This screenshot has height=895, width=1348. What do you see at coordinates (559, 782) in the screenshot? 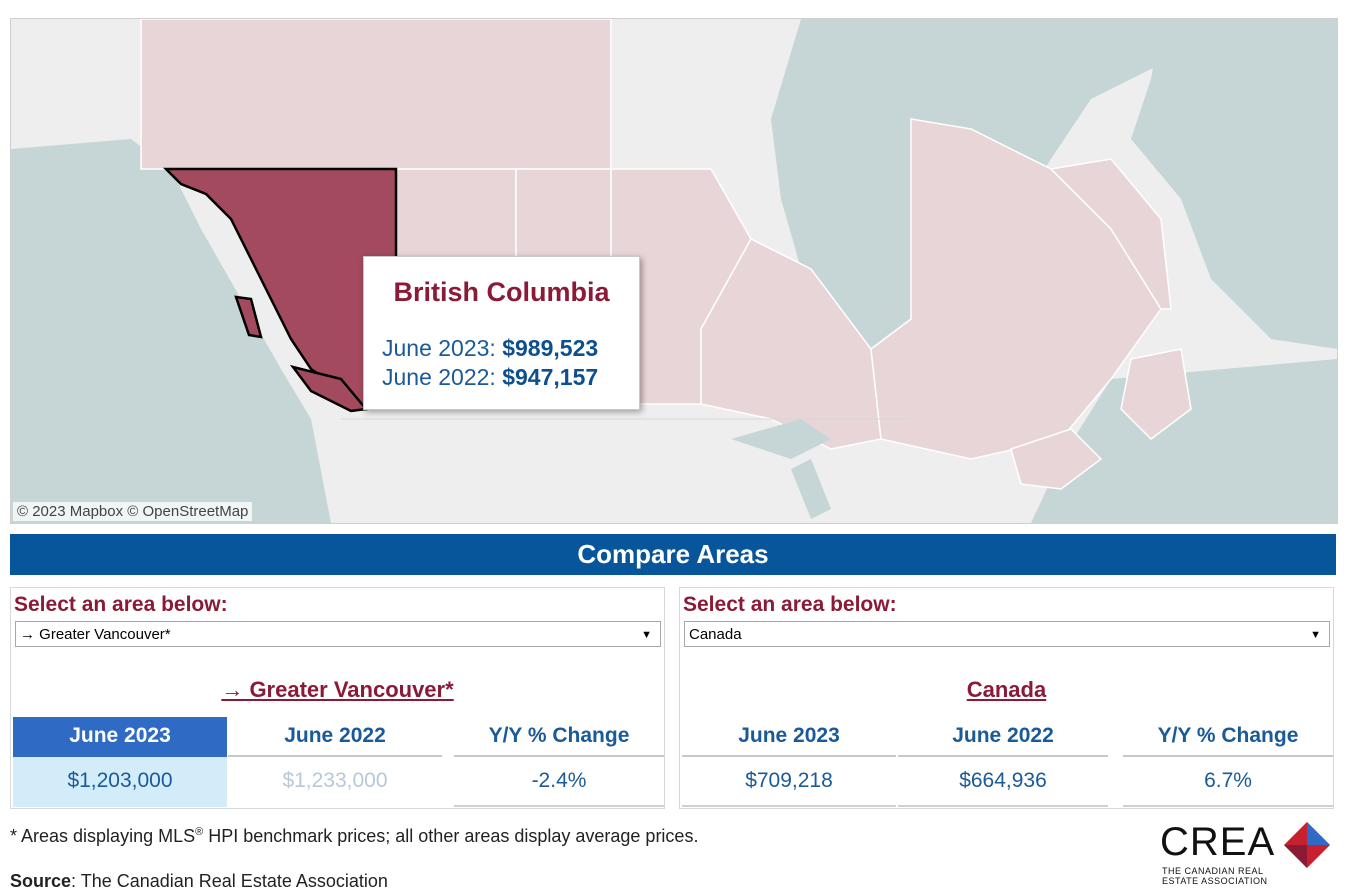
I see `column-value: -2.4%` at bounding box center [559, 782].